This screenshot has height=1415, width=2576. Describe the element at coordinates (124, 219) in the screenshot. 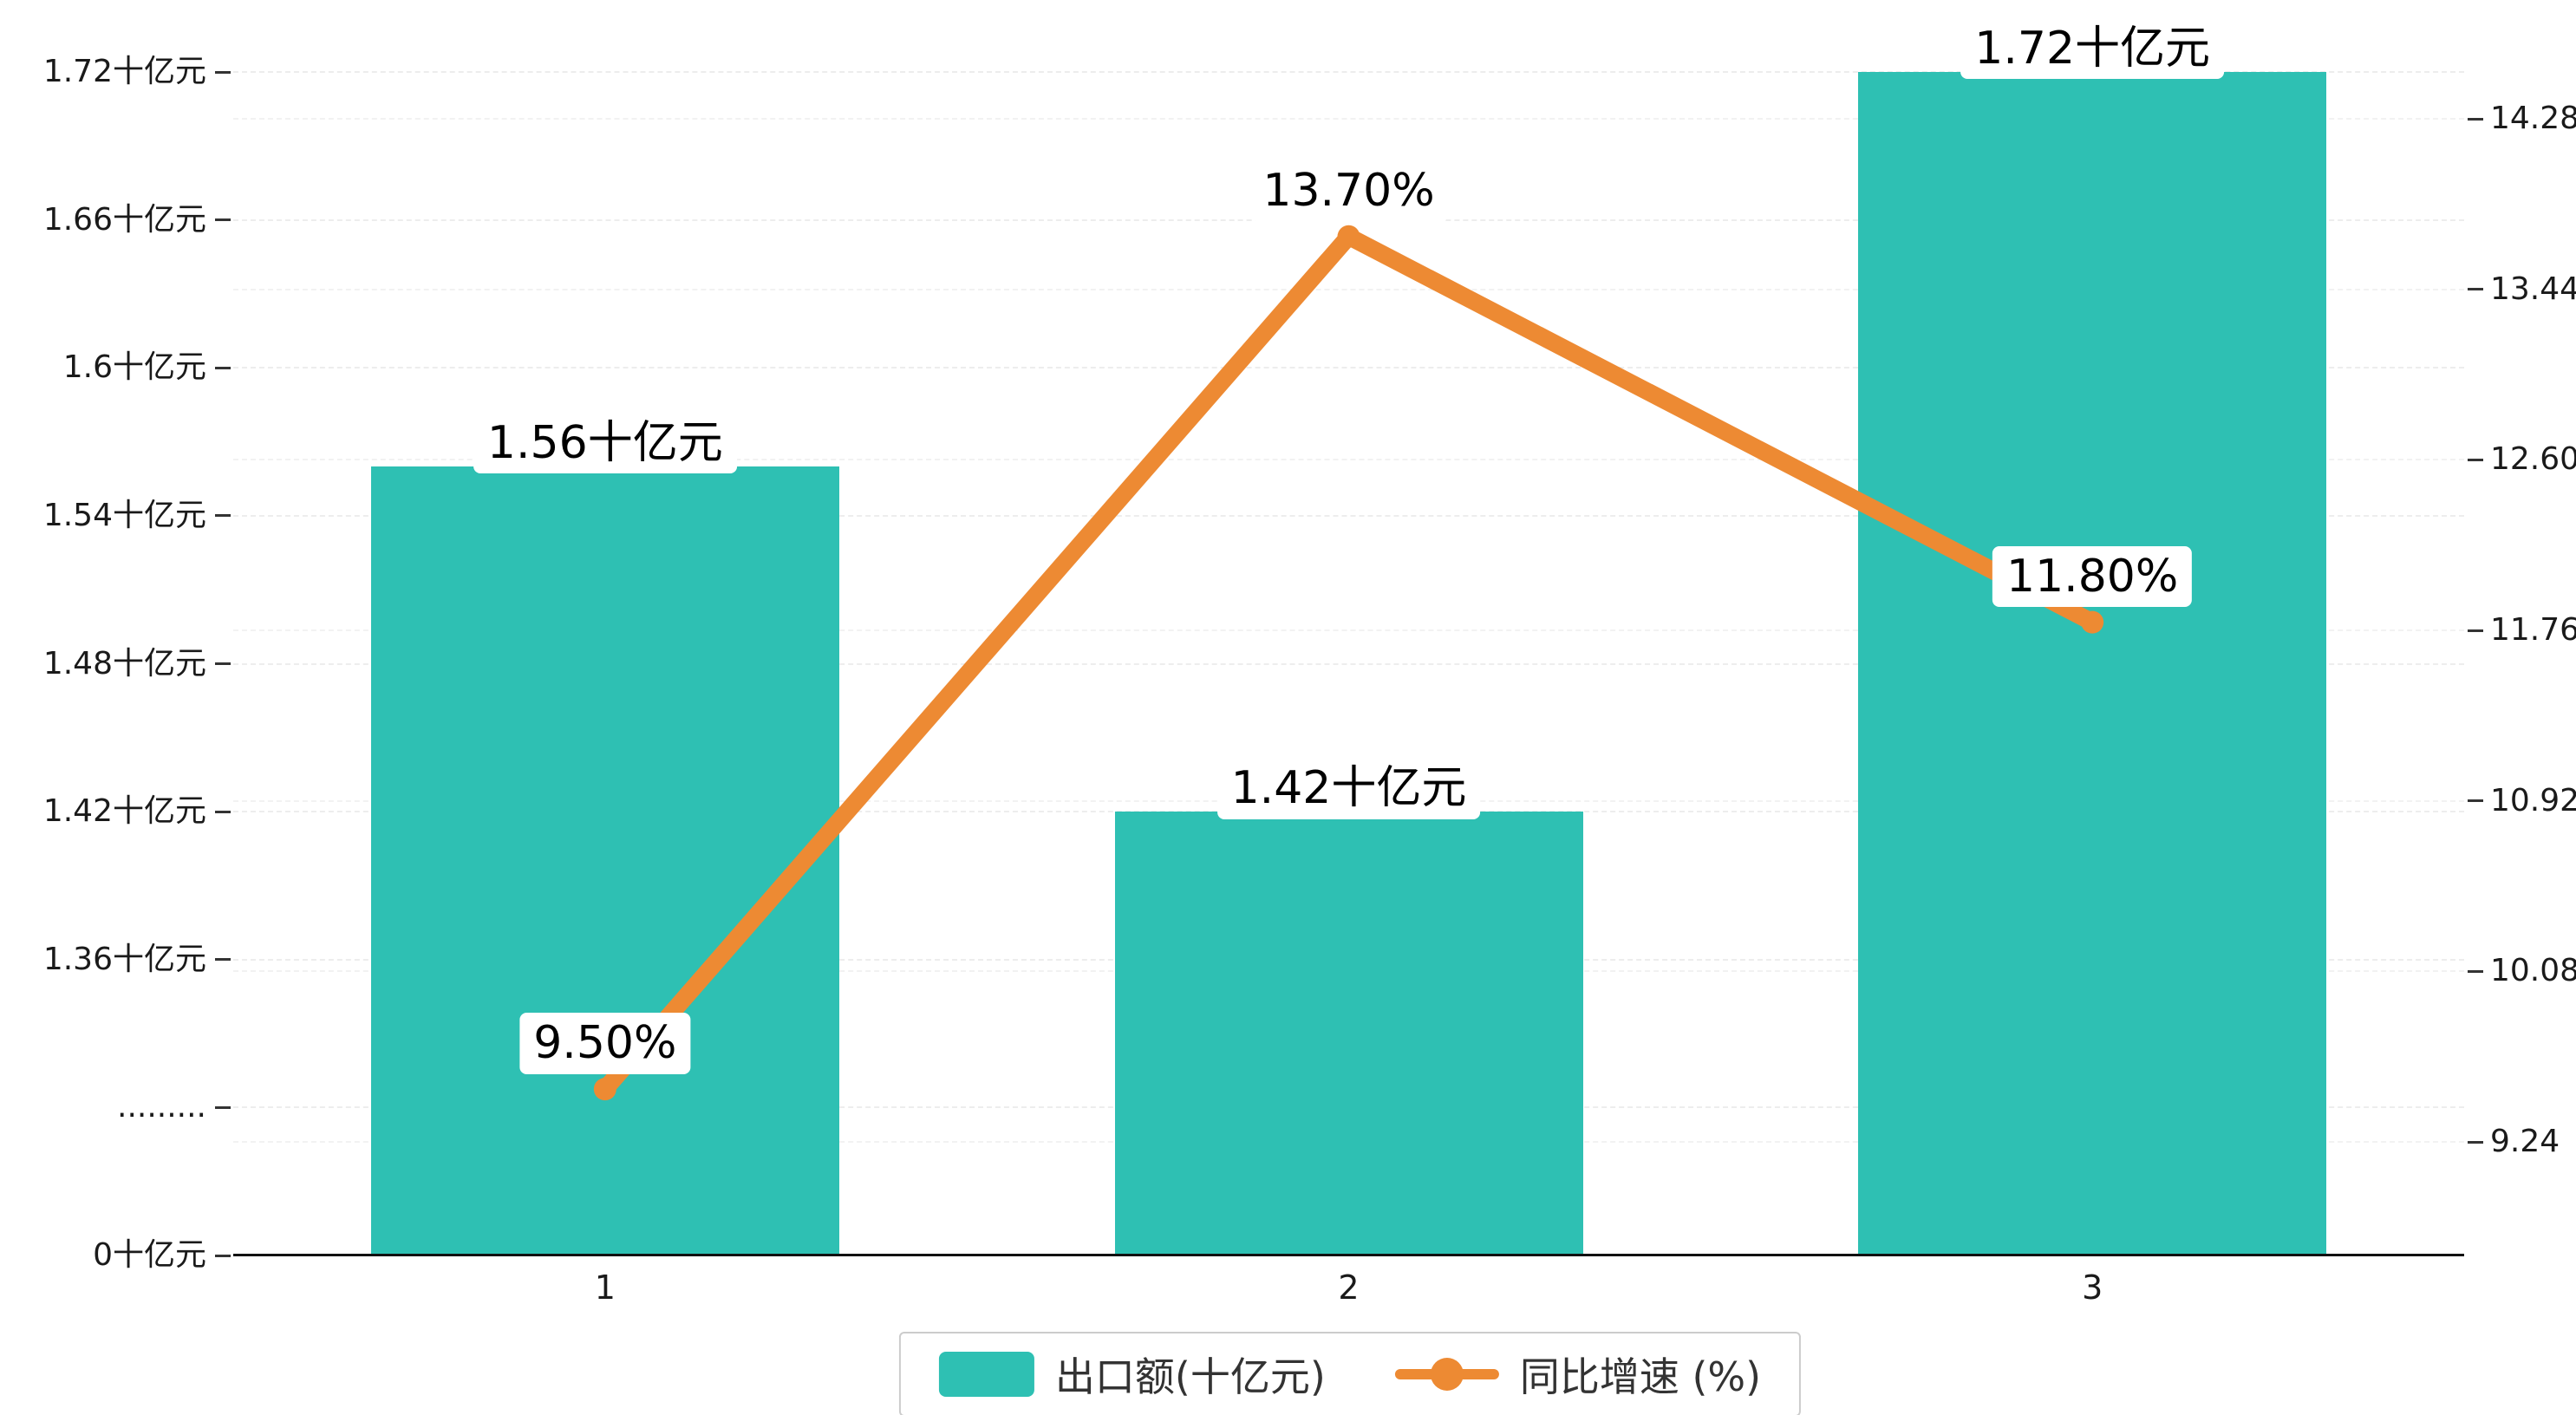

I see `left-axis-tick-label: 1.66十亿元` at that location.